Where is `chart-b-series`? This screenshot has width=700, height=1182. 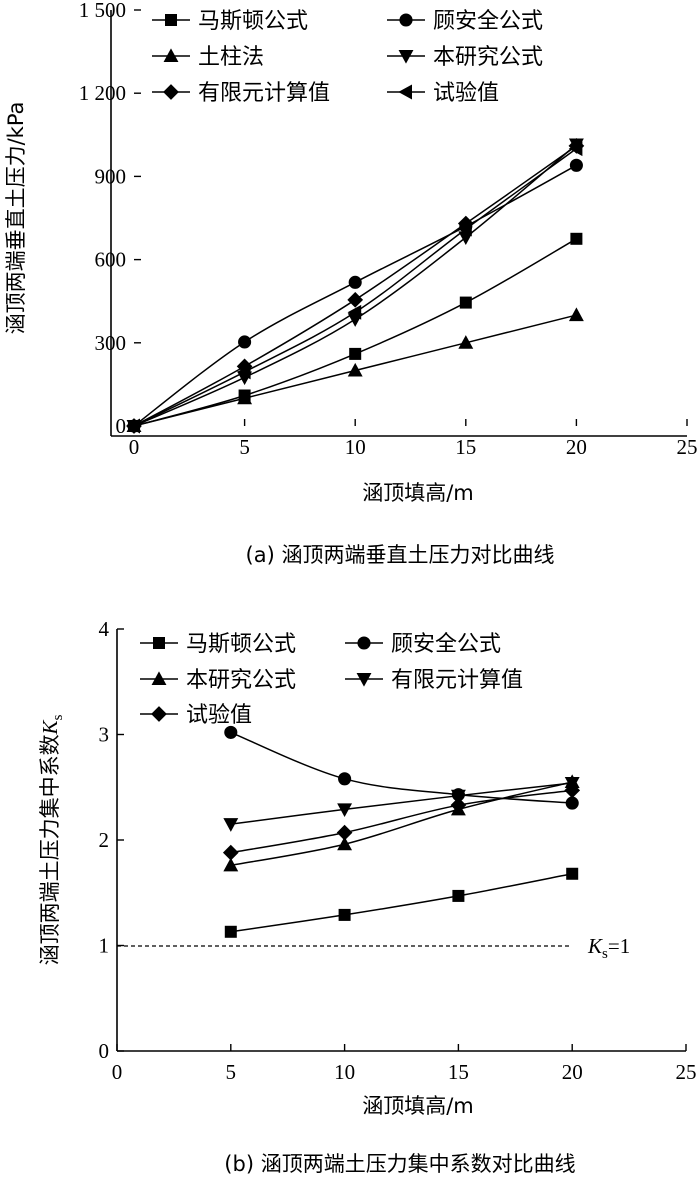 chart-b-series is located at coordinates (401, 831).